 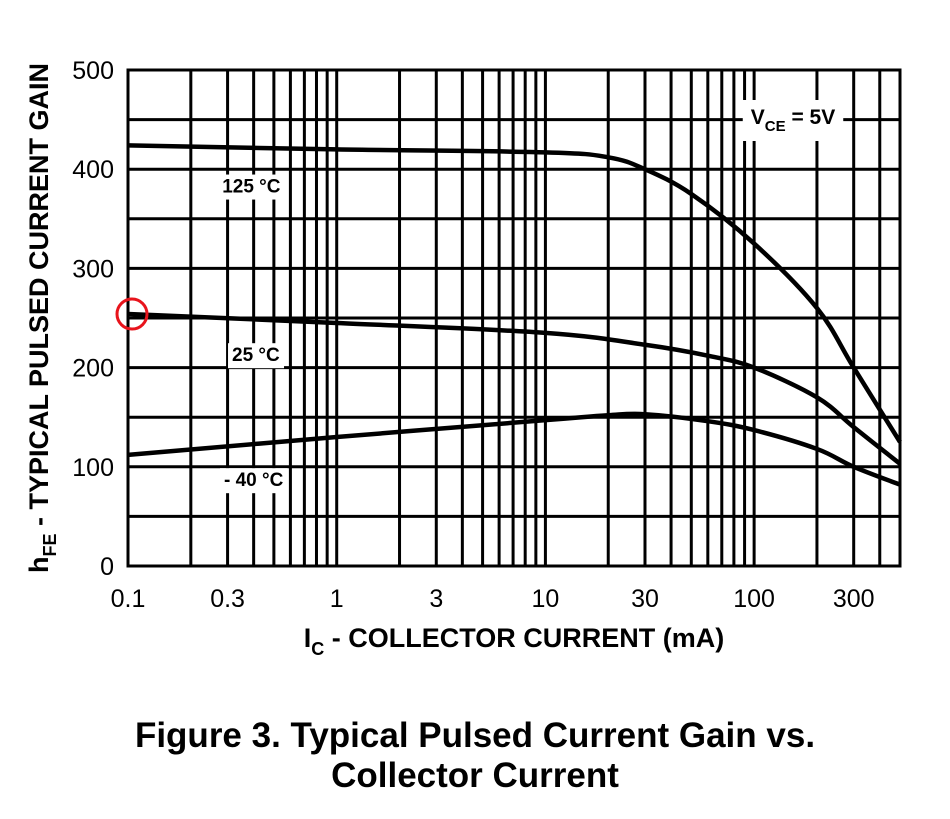 I want to click on condition-label: VCE = 5V, so click(x=793, y=120).